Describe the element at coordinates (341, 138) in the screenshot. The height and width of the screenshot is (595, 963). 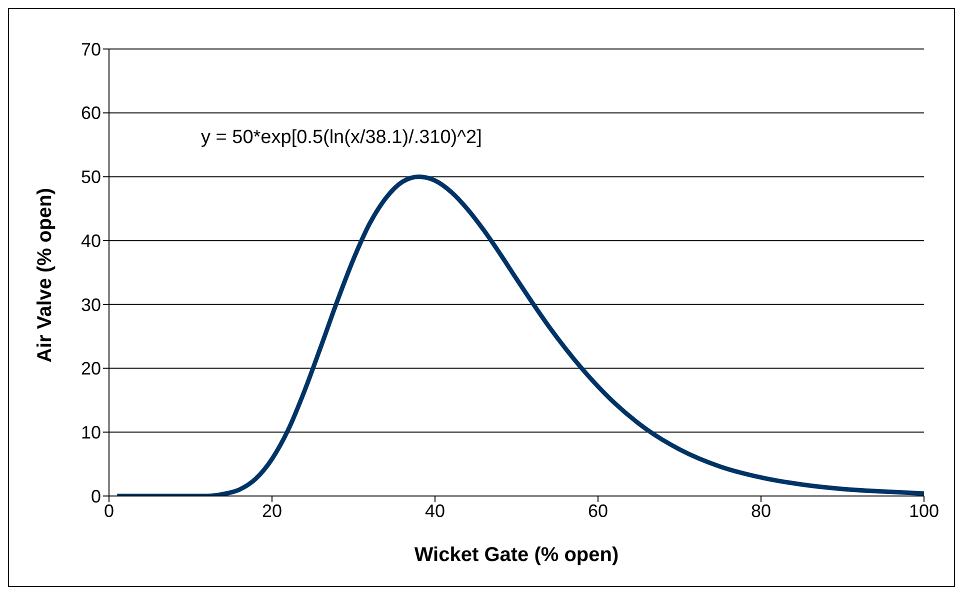
I see `annotation: y = 50*exp[0.5(ln(x/38.1)/.310)^2]` at that location.